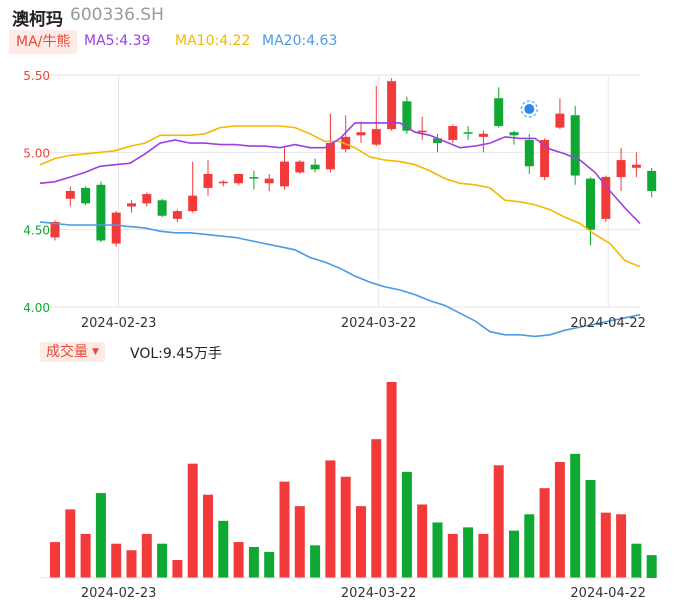 This screenshot has width=686, height=606. Describe the element at coordinates (43, 42) in the screenshot. I see `ma-selector-button: MA/牛熊` at that location.